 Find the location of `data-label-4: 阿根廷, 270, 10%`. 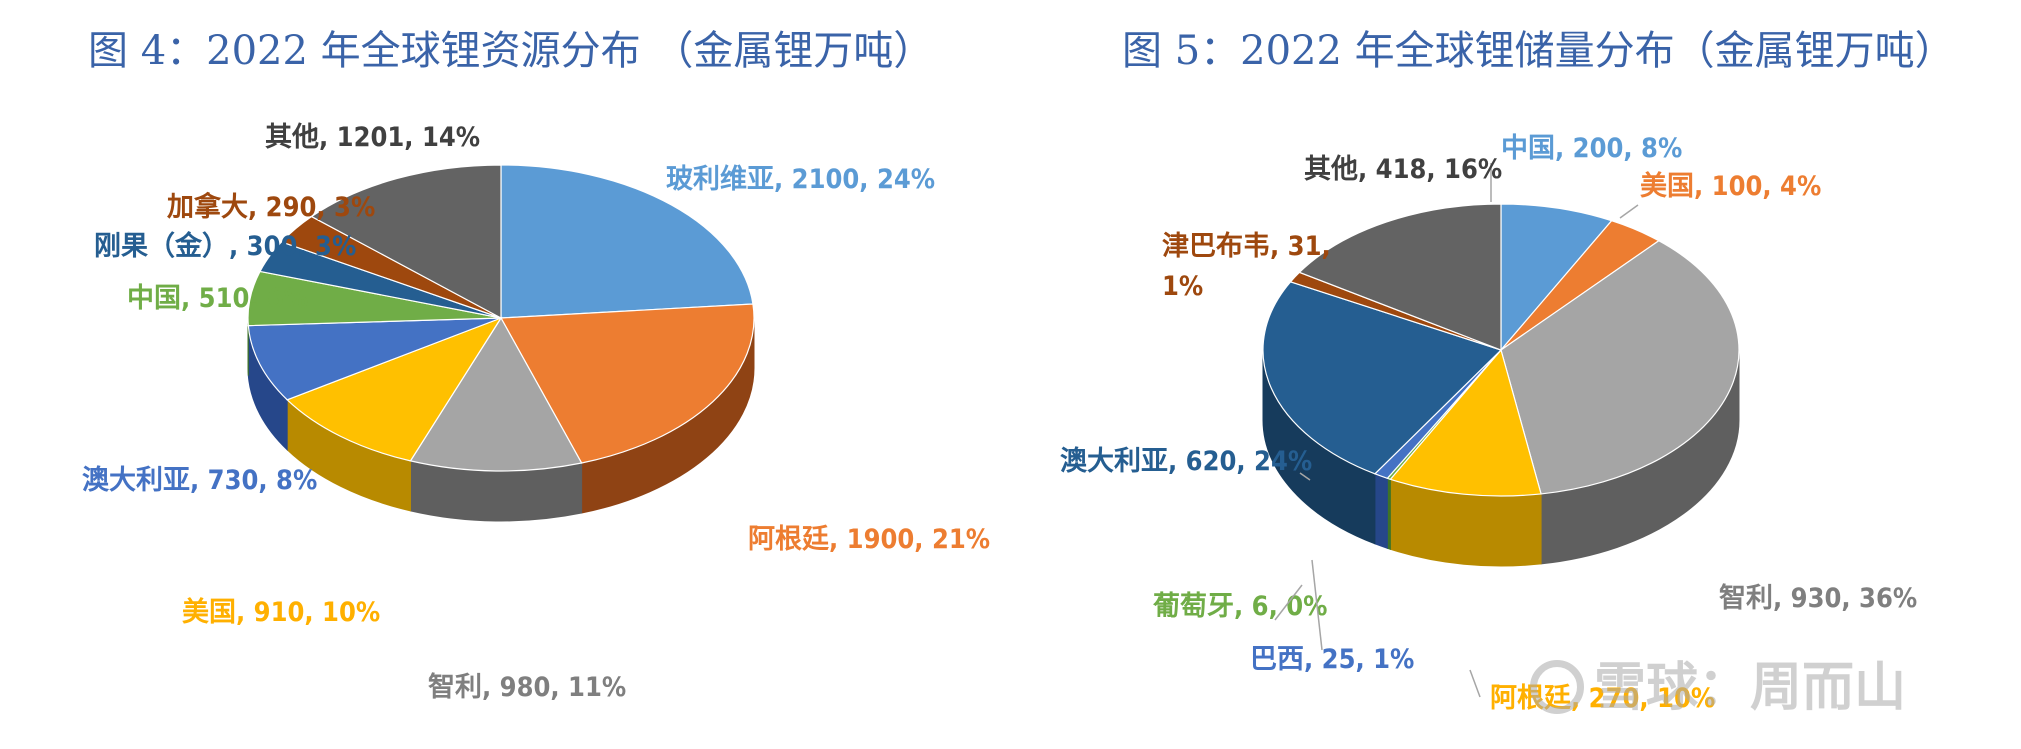

data-label-4: 阿根廷, 270, 10% is located at coordinates (1602, 698).